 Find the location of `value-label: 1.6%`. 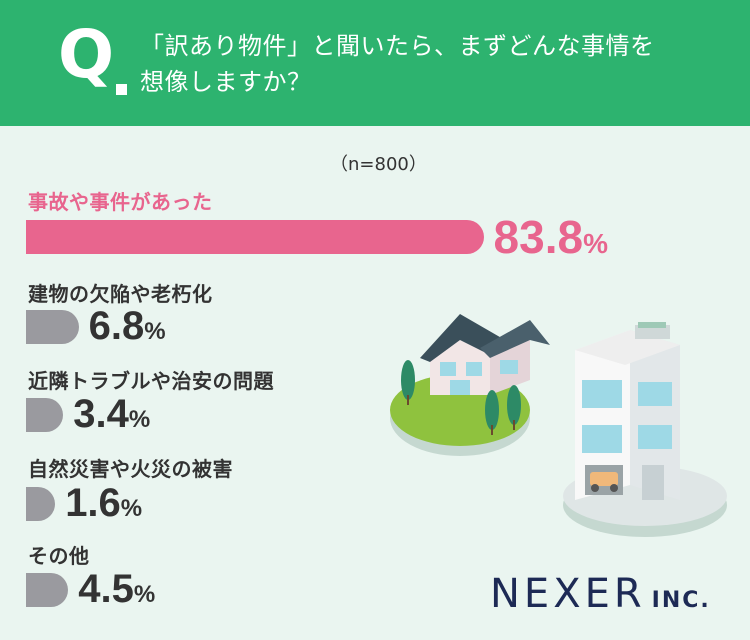

value-label: 1.6% is located at coordinates (104, 503).